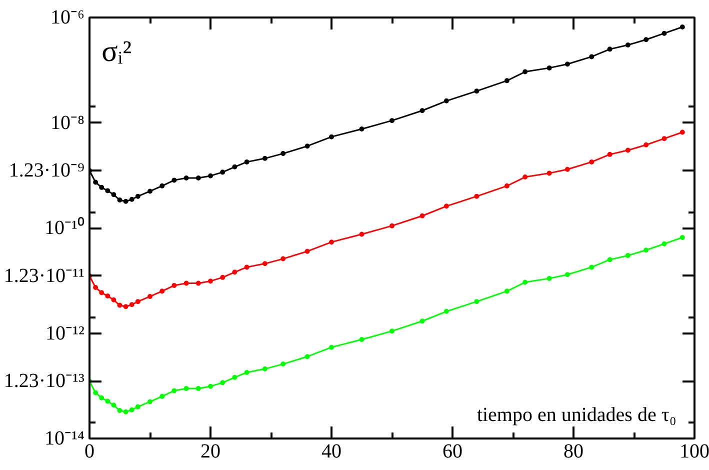 The height and width of the screenshot is (470, 709). I want to click on x-tick-label: 40, so click(332, 451).